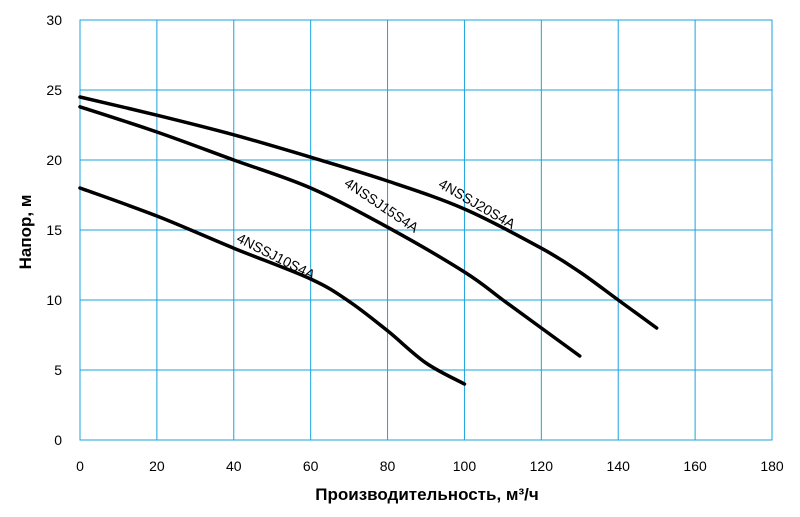  I want to click on series-label-1: 4NSSJ10S4A, so click(276, 256).